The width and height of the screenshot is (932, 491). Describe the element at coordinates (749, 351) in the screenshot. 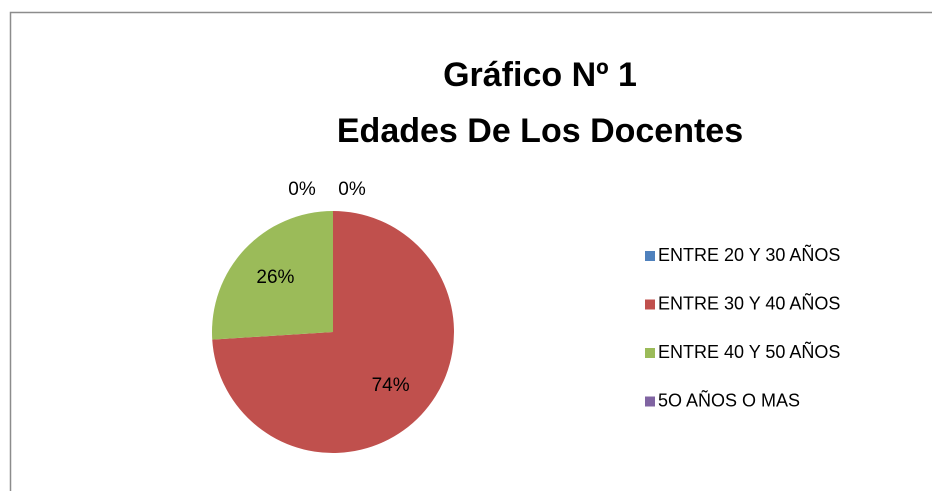

I see `legend-label: ENTRE 40 Y 50 AÑOS` at that location.